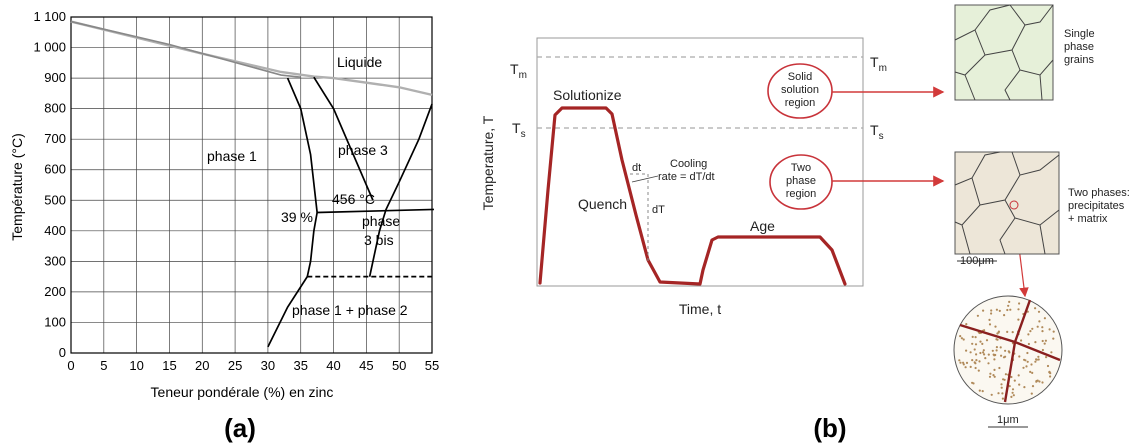 The width and height of the screenshot is (1142, 443). I want to click on dt-triangle, so click(639, 217).